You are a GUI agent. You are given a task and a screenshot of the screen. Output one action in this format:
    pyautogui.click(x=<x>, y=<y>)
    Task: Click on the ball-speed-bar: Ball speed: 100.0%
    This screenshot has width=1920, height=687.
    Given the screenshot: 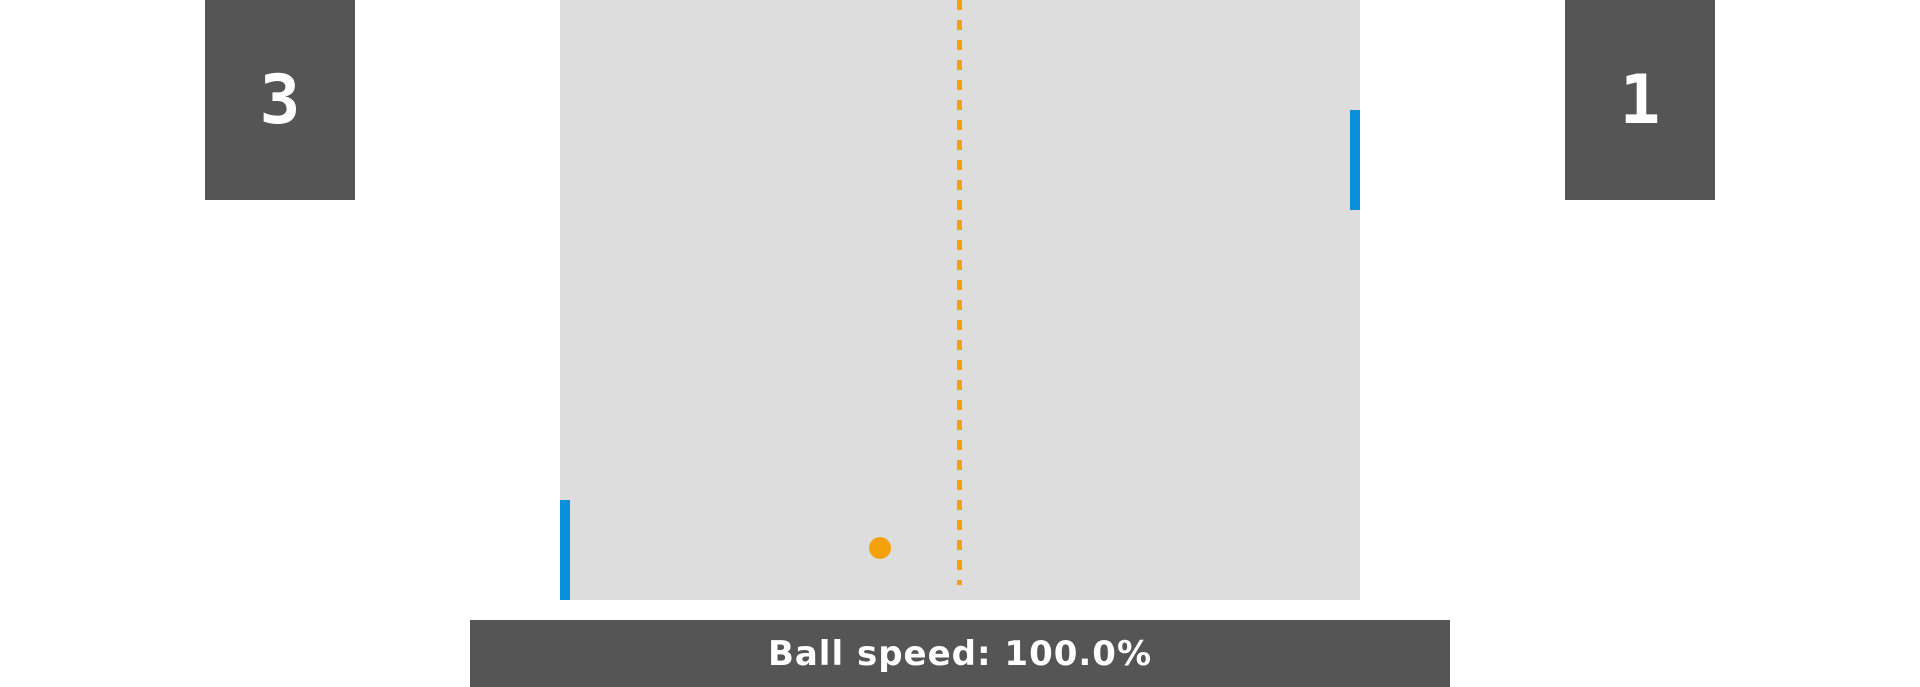 What is the action you would take?
    pyautogui.click(x=960, y=653)
    